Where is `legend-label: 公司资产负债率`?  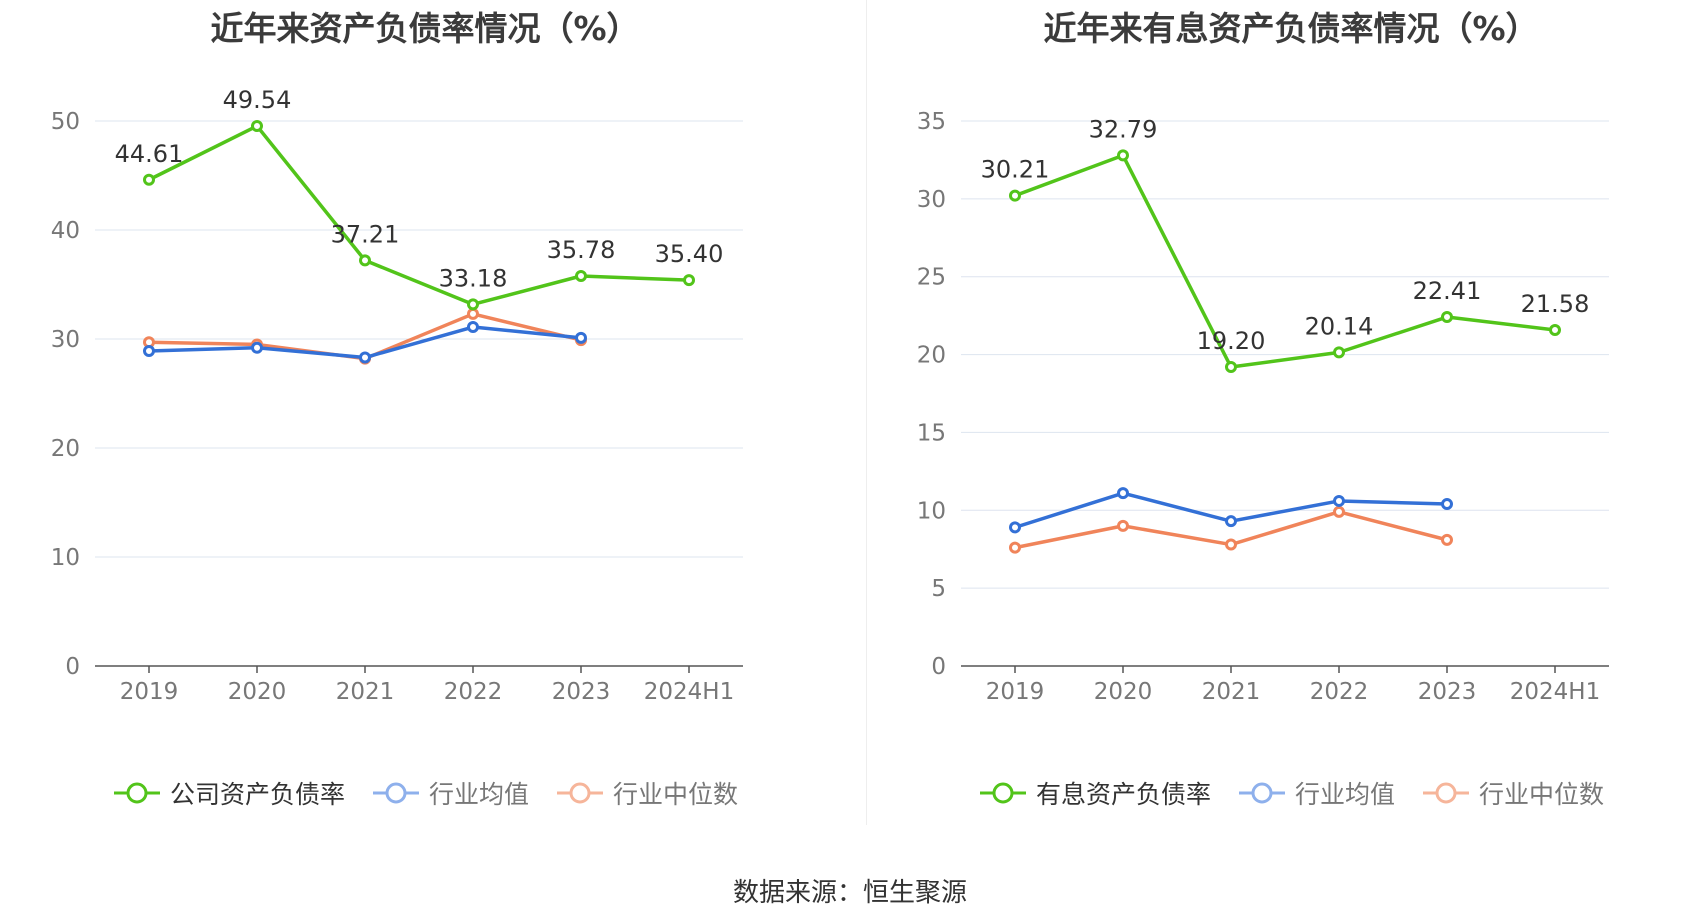
legend-label: 公司资产负债率 is located at coordinates (257, 794).